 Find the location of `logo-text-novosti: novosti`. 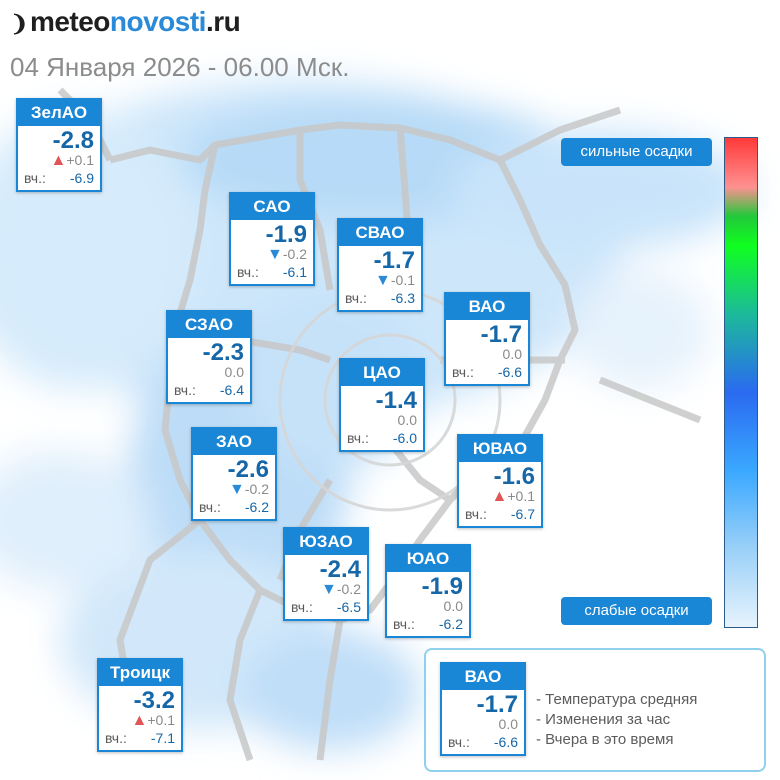

logo-text-novosti: novosti is located at coordinates (158, 21).